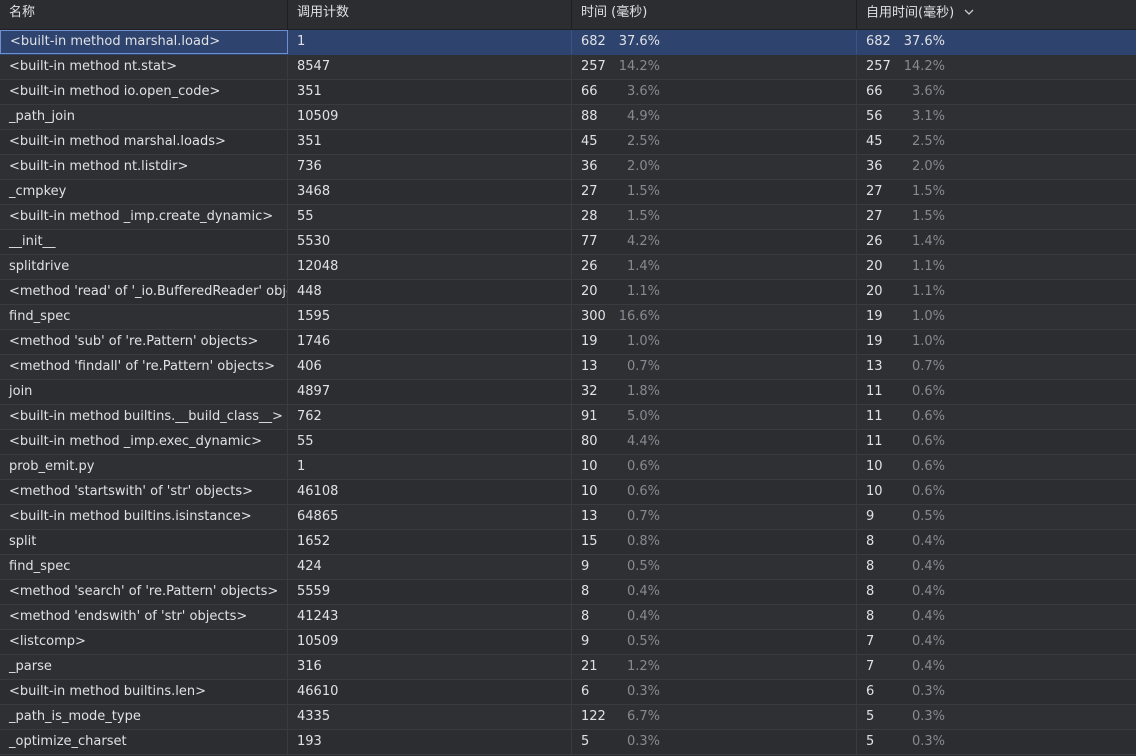  What do you see at coordinates (144, 667) in the screenshot?
I see `cell-name: _parse` at bounding box center [144, 667].